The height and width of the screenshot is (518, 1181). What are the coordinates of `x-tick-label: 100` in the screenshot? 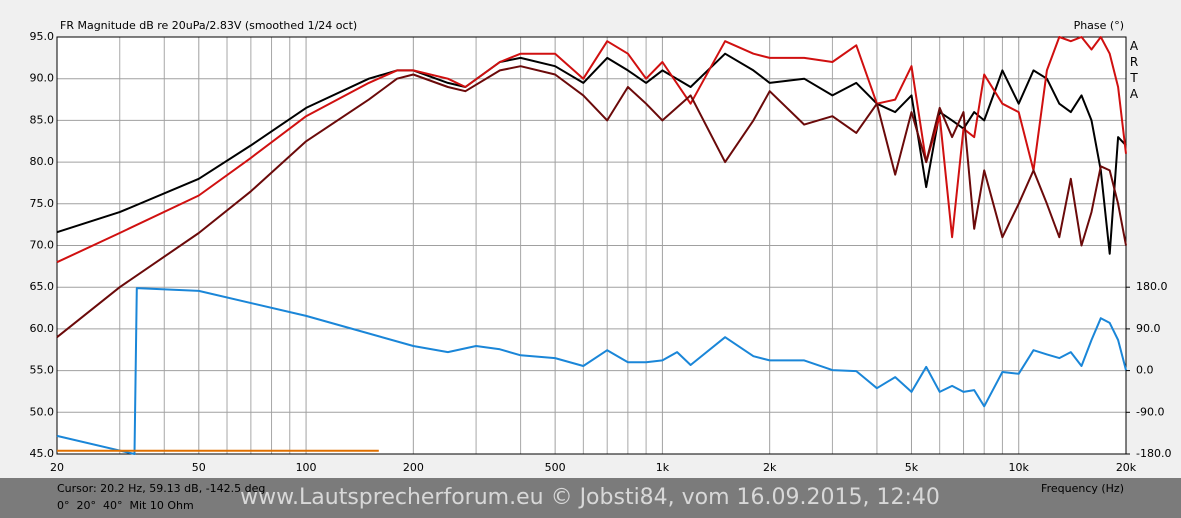 It's located at (306, 467).